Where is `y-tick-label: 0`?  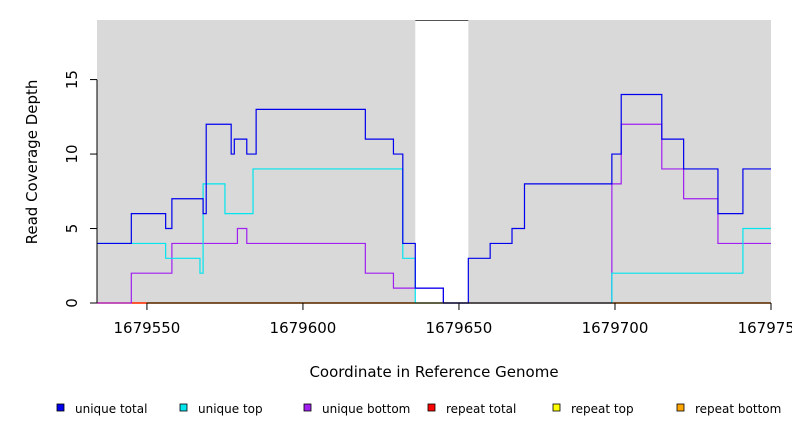
y-tick-label: 0 is located at coordinates (72, 303).